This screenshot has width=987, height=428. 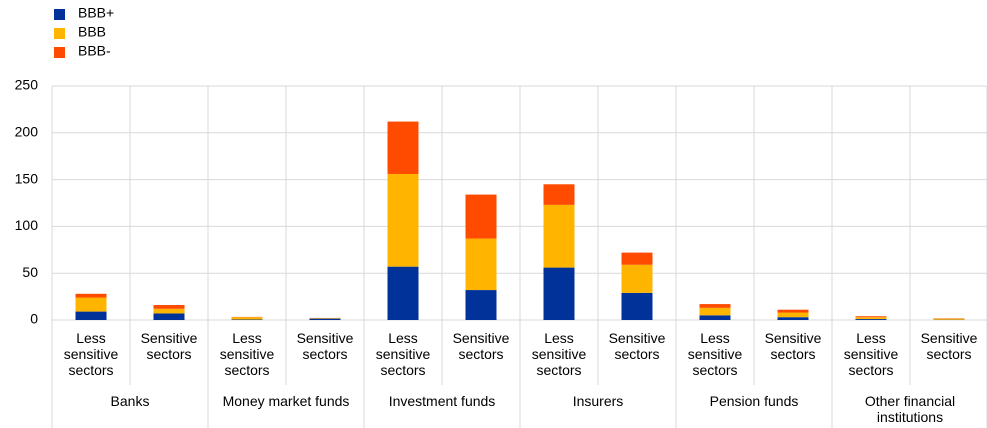 I want to click on group-label: Pension funds, so click(x=754, y=401).